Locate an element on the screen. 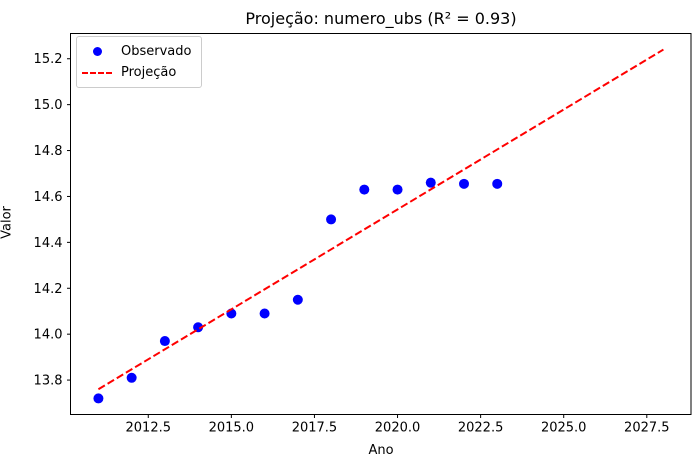 This screenshot has width=700, height=470. y-tick-label: 14.0 is located at coordinates (48, 335).